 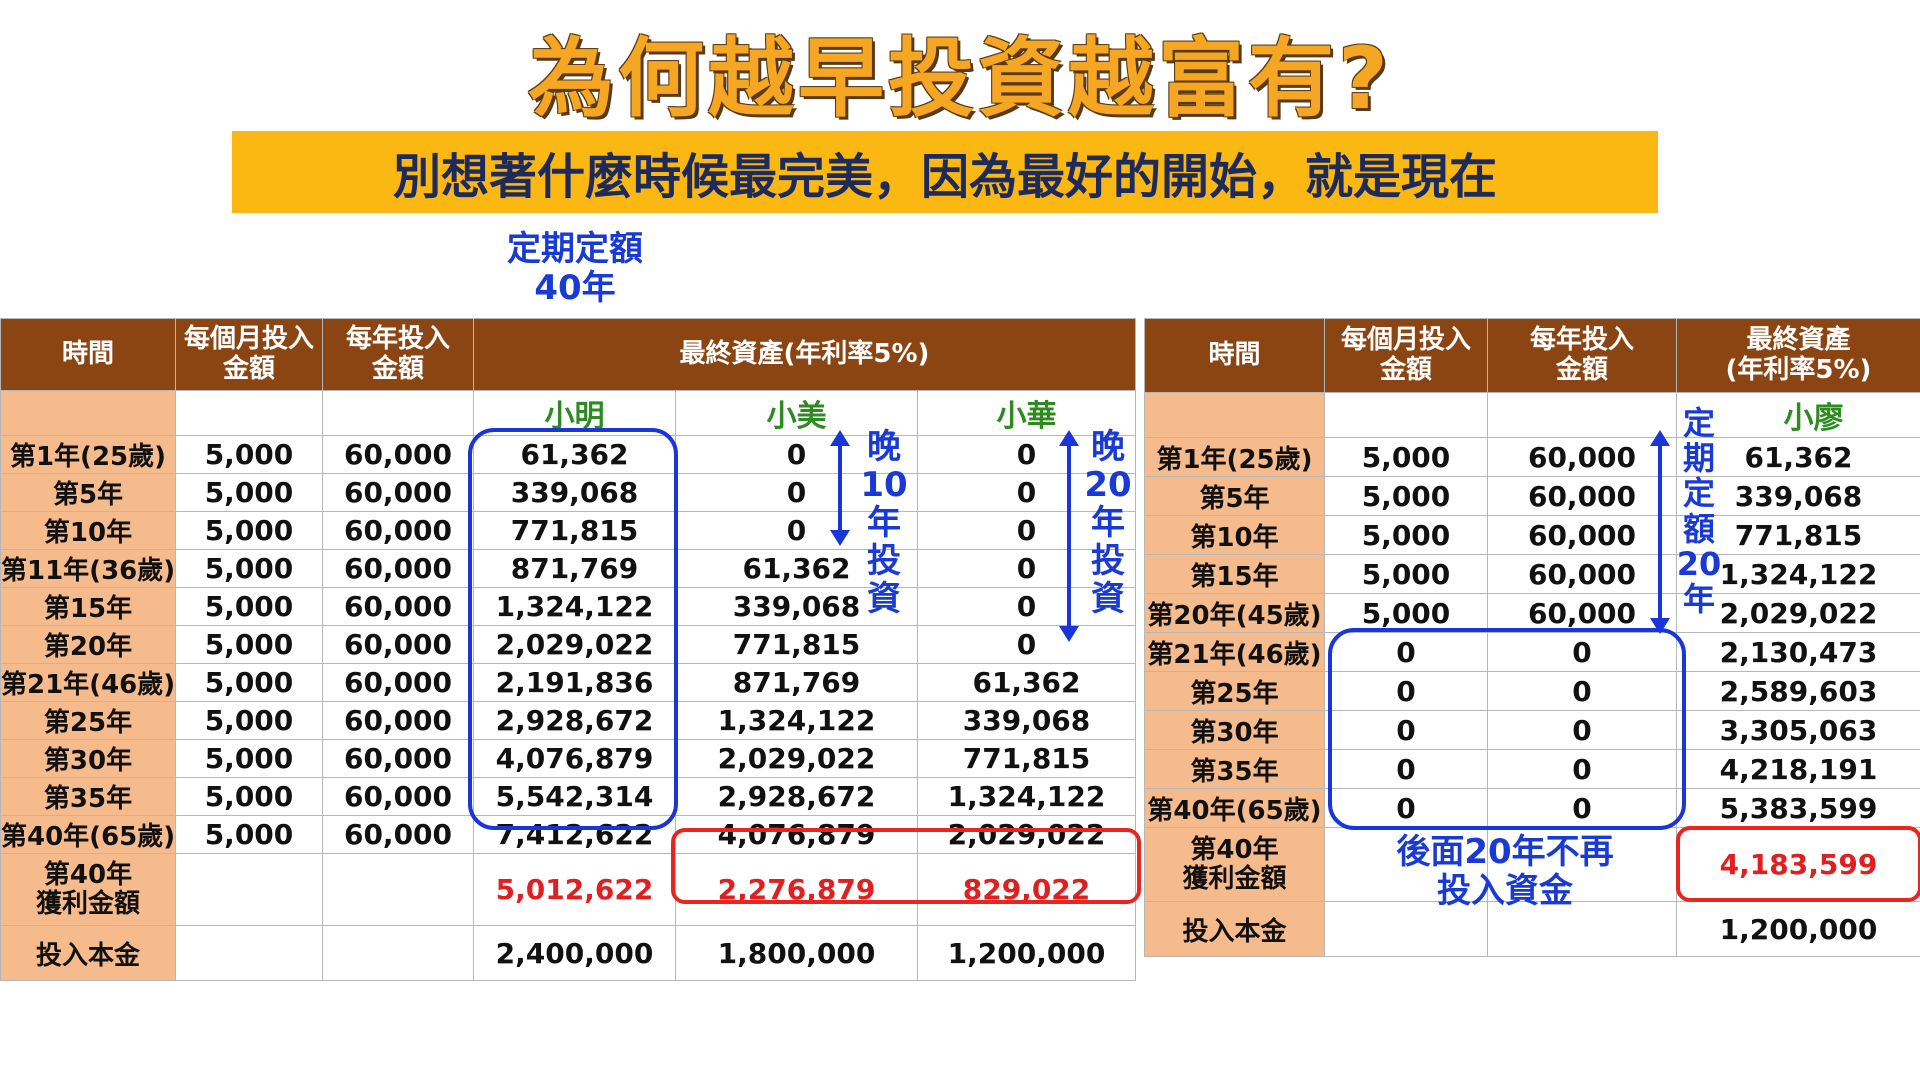 I want to click on table-cell: 2,589,603, so click(x=1798, y=691).